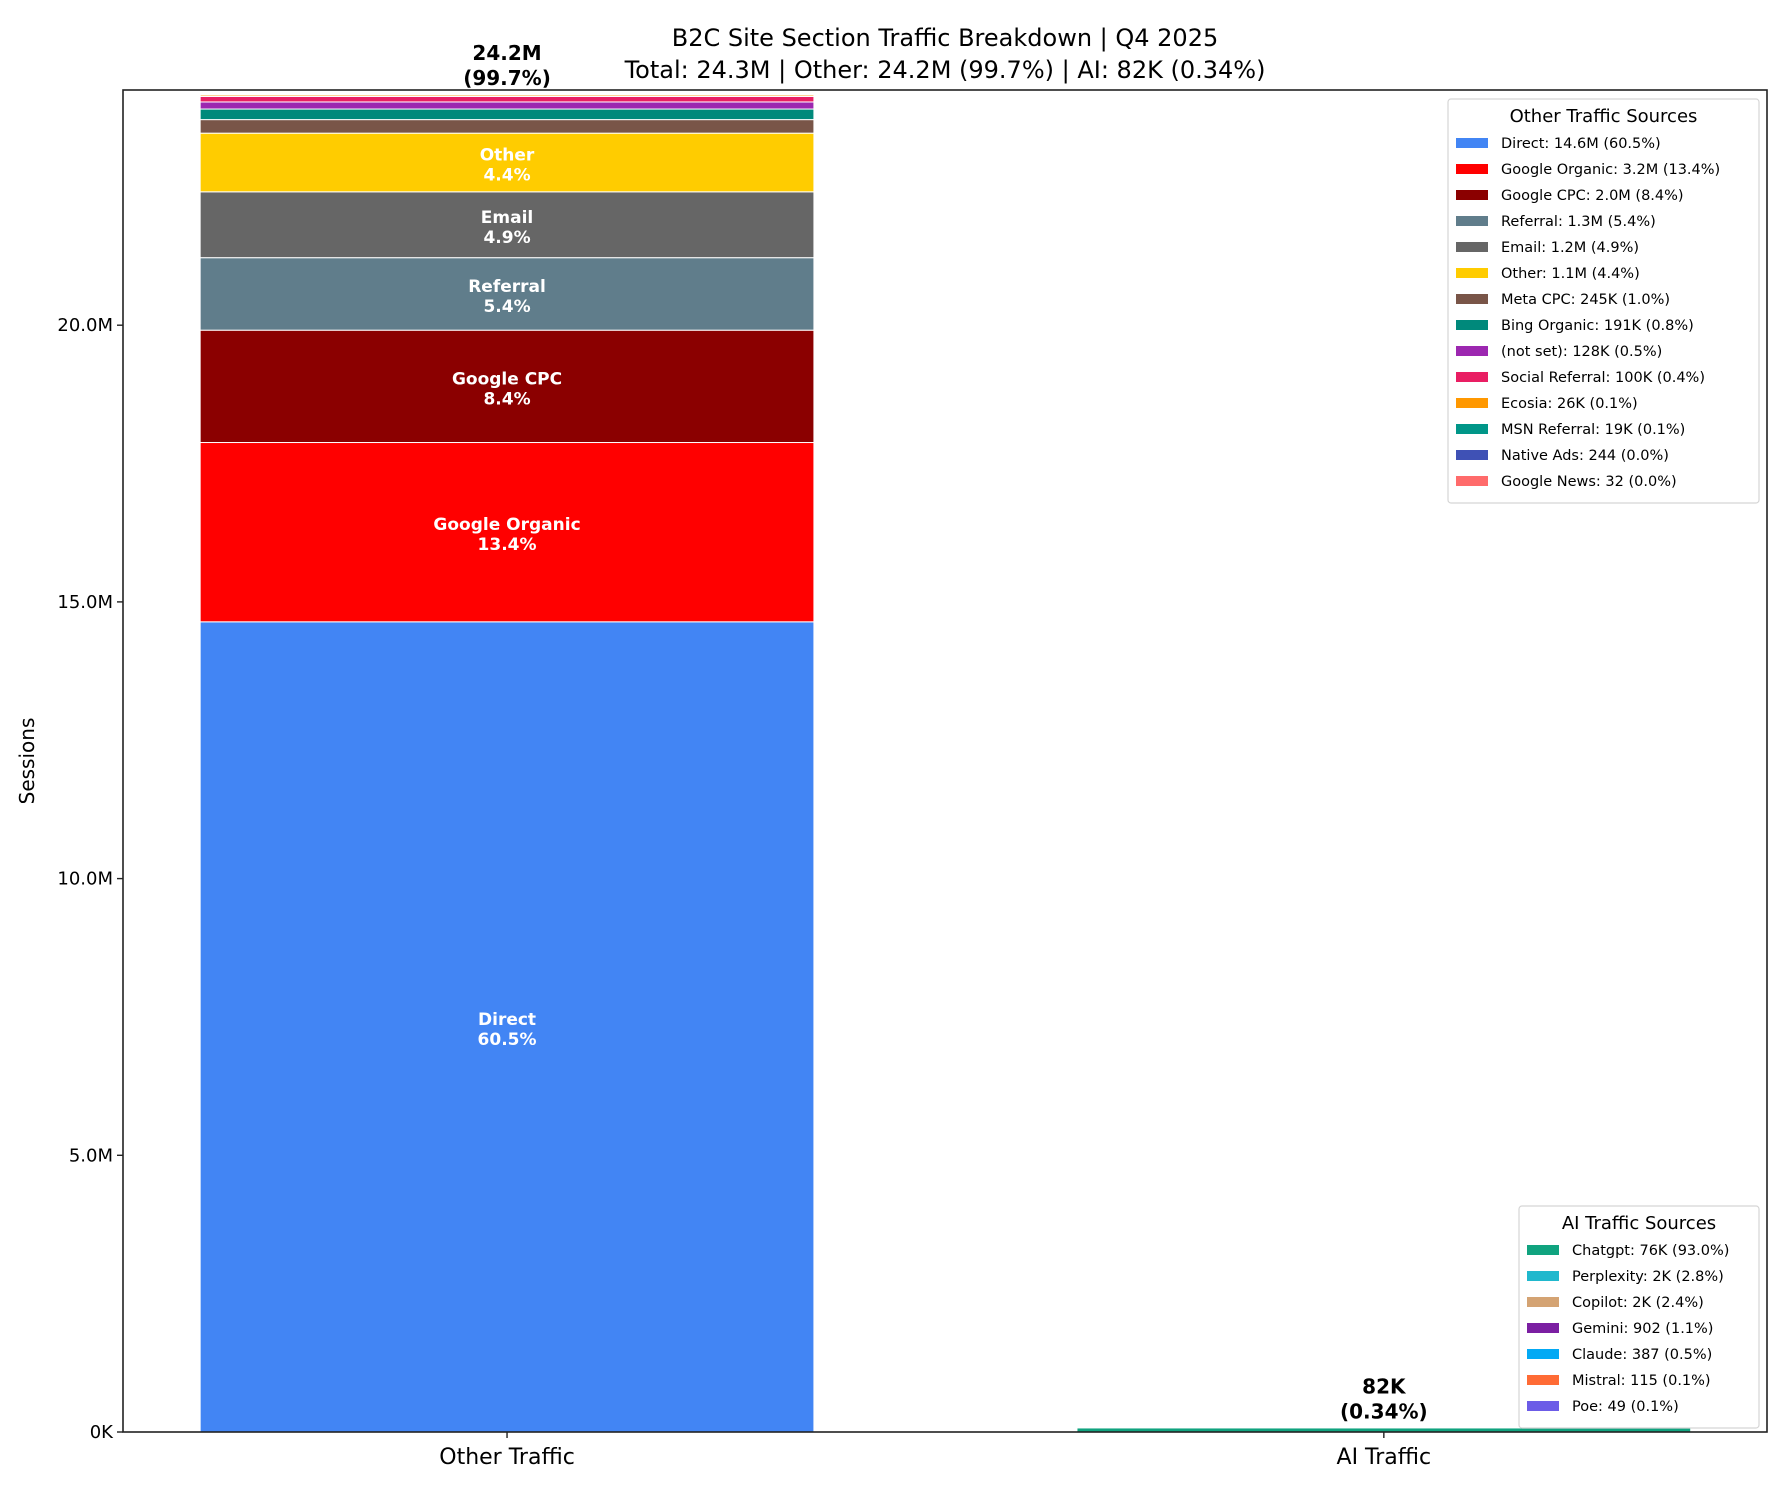  I want to click on legend-entry: Social Referral: 100K (0.4%), so click(1603, 378).